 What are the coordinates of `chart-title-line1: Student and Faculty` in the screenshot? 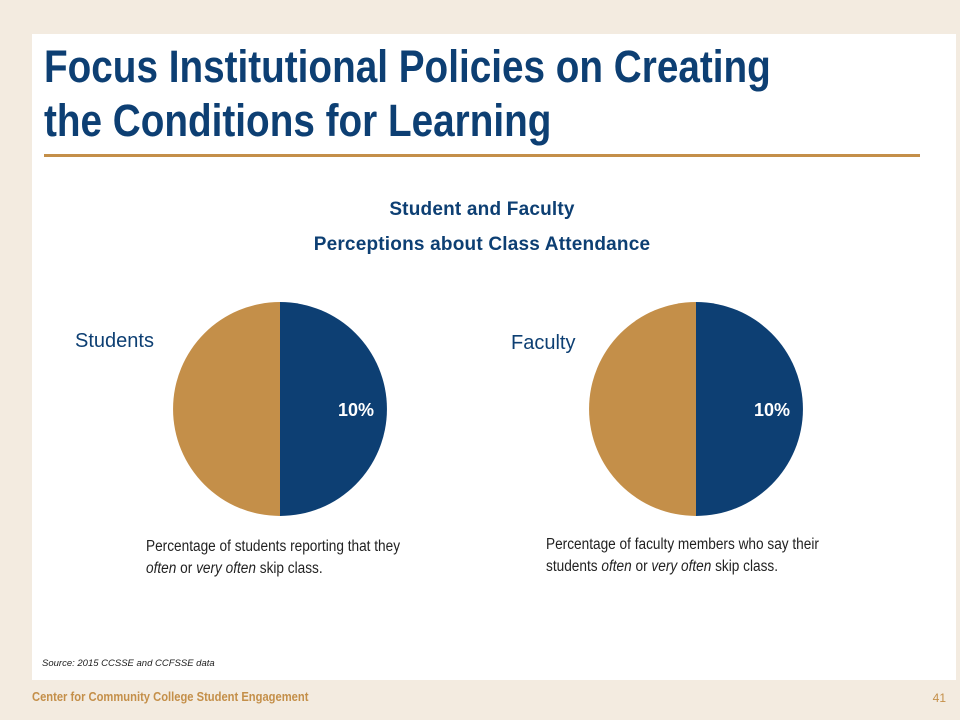 It's located at (482, 209).